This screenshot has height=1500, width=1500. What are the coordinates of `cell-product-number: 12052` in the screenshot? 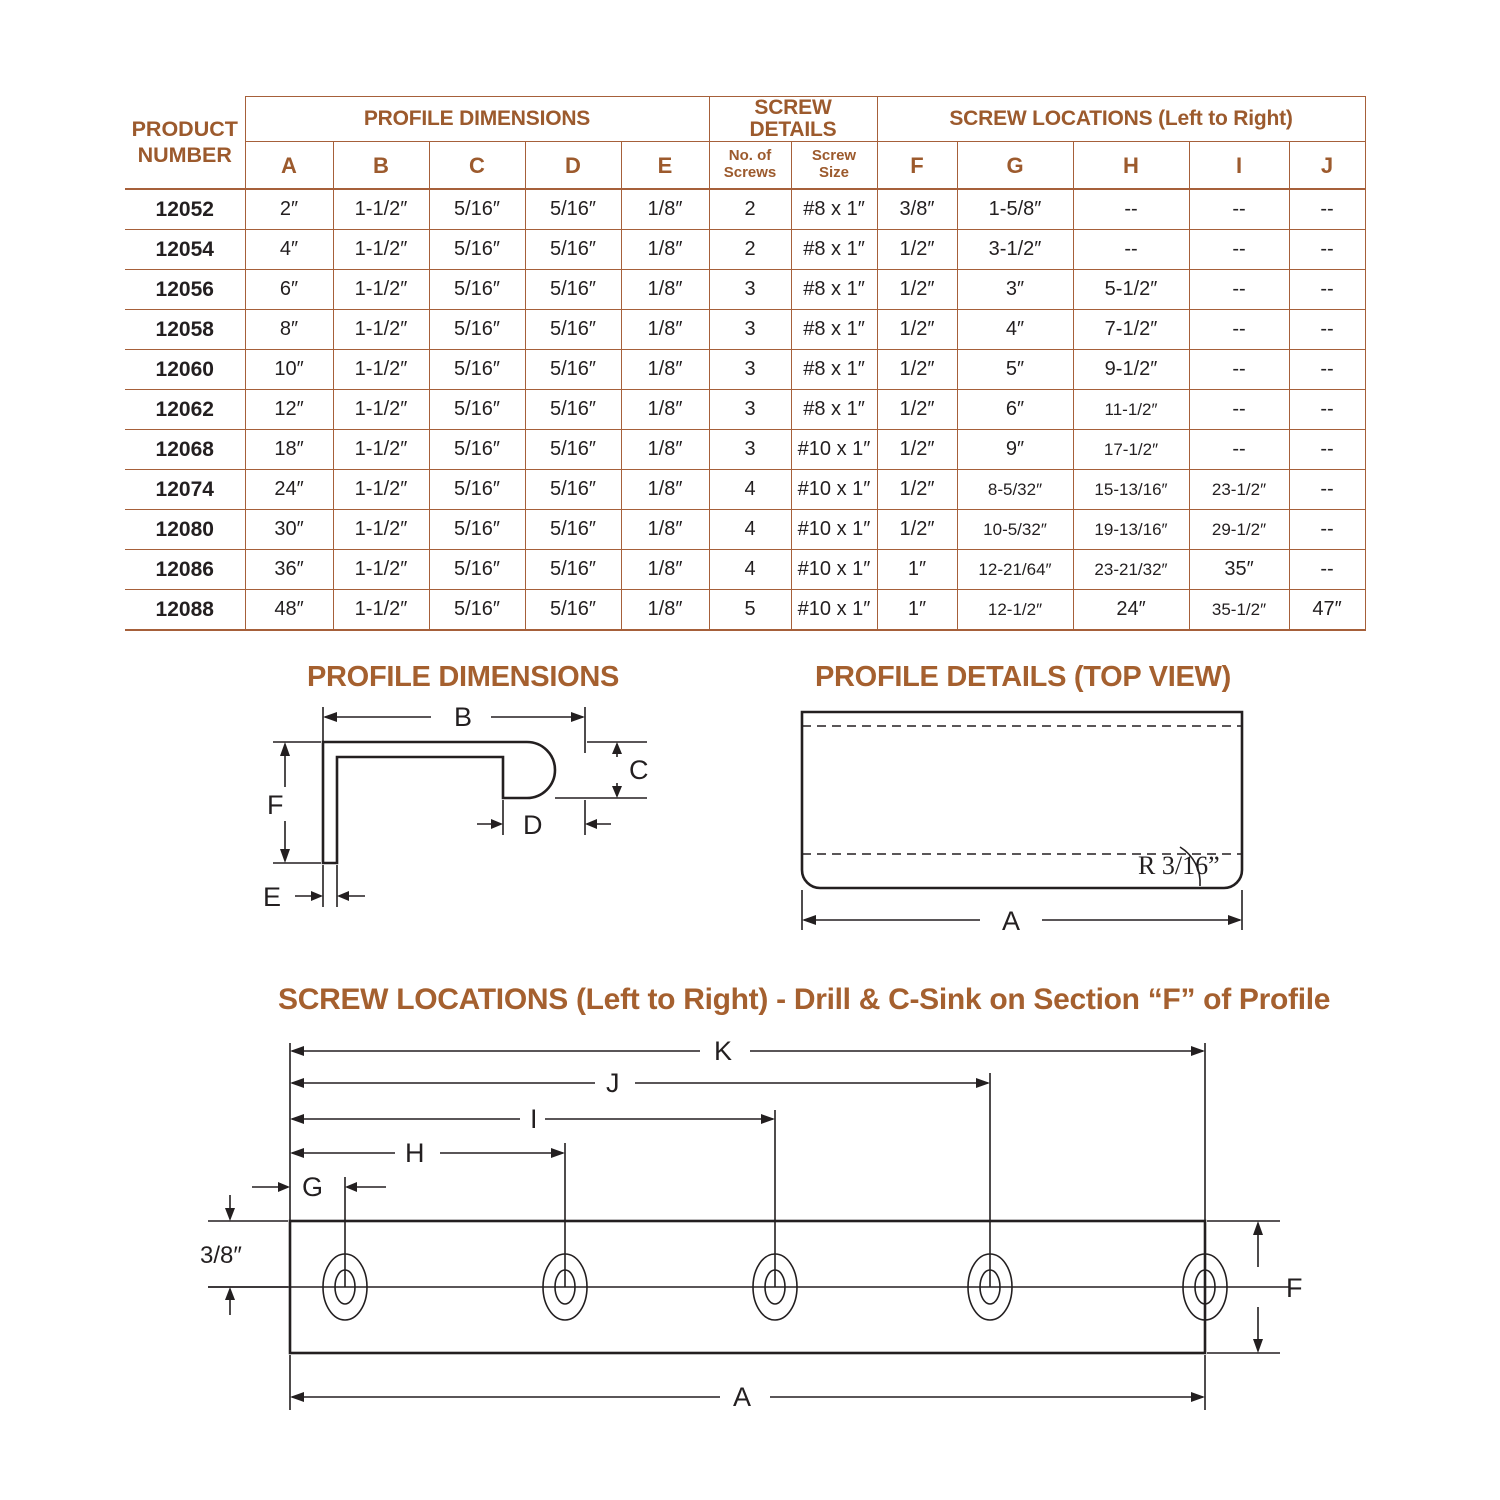 It's located at (185, 209).